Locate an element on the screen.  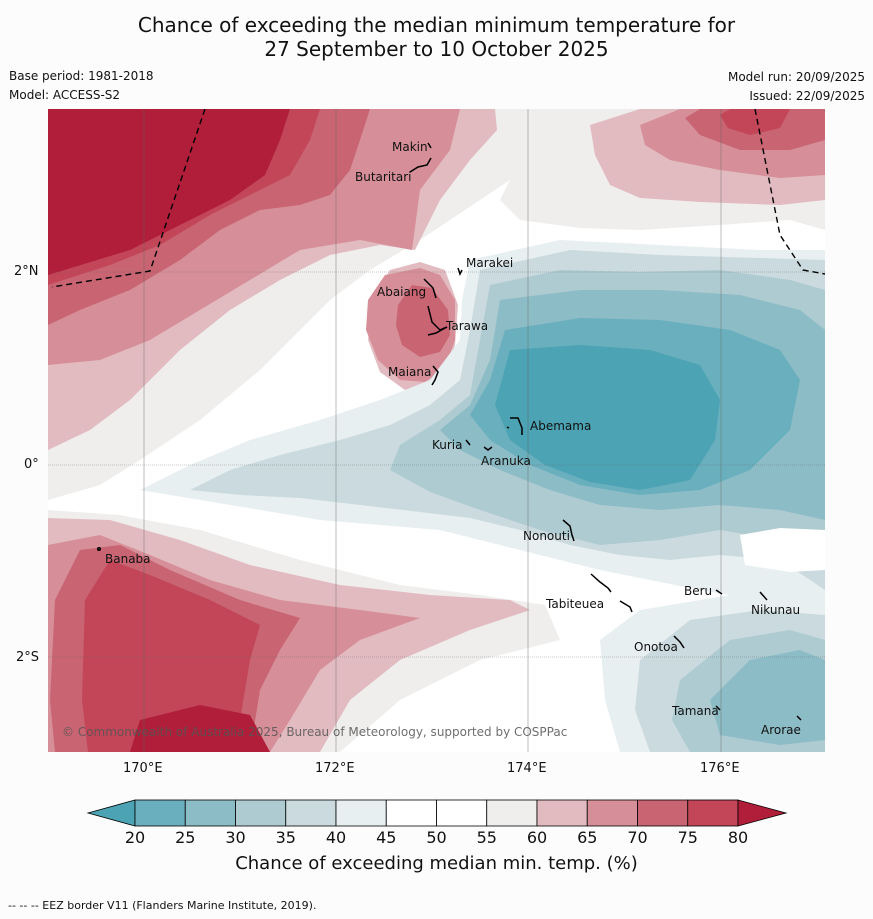
contour-se-patch is located at coordinates (782, 550).